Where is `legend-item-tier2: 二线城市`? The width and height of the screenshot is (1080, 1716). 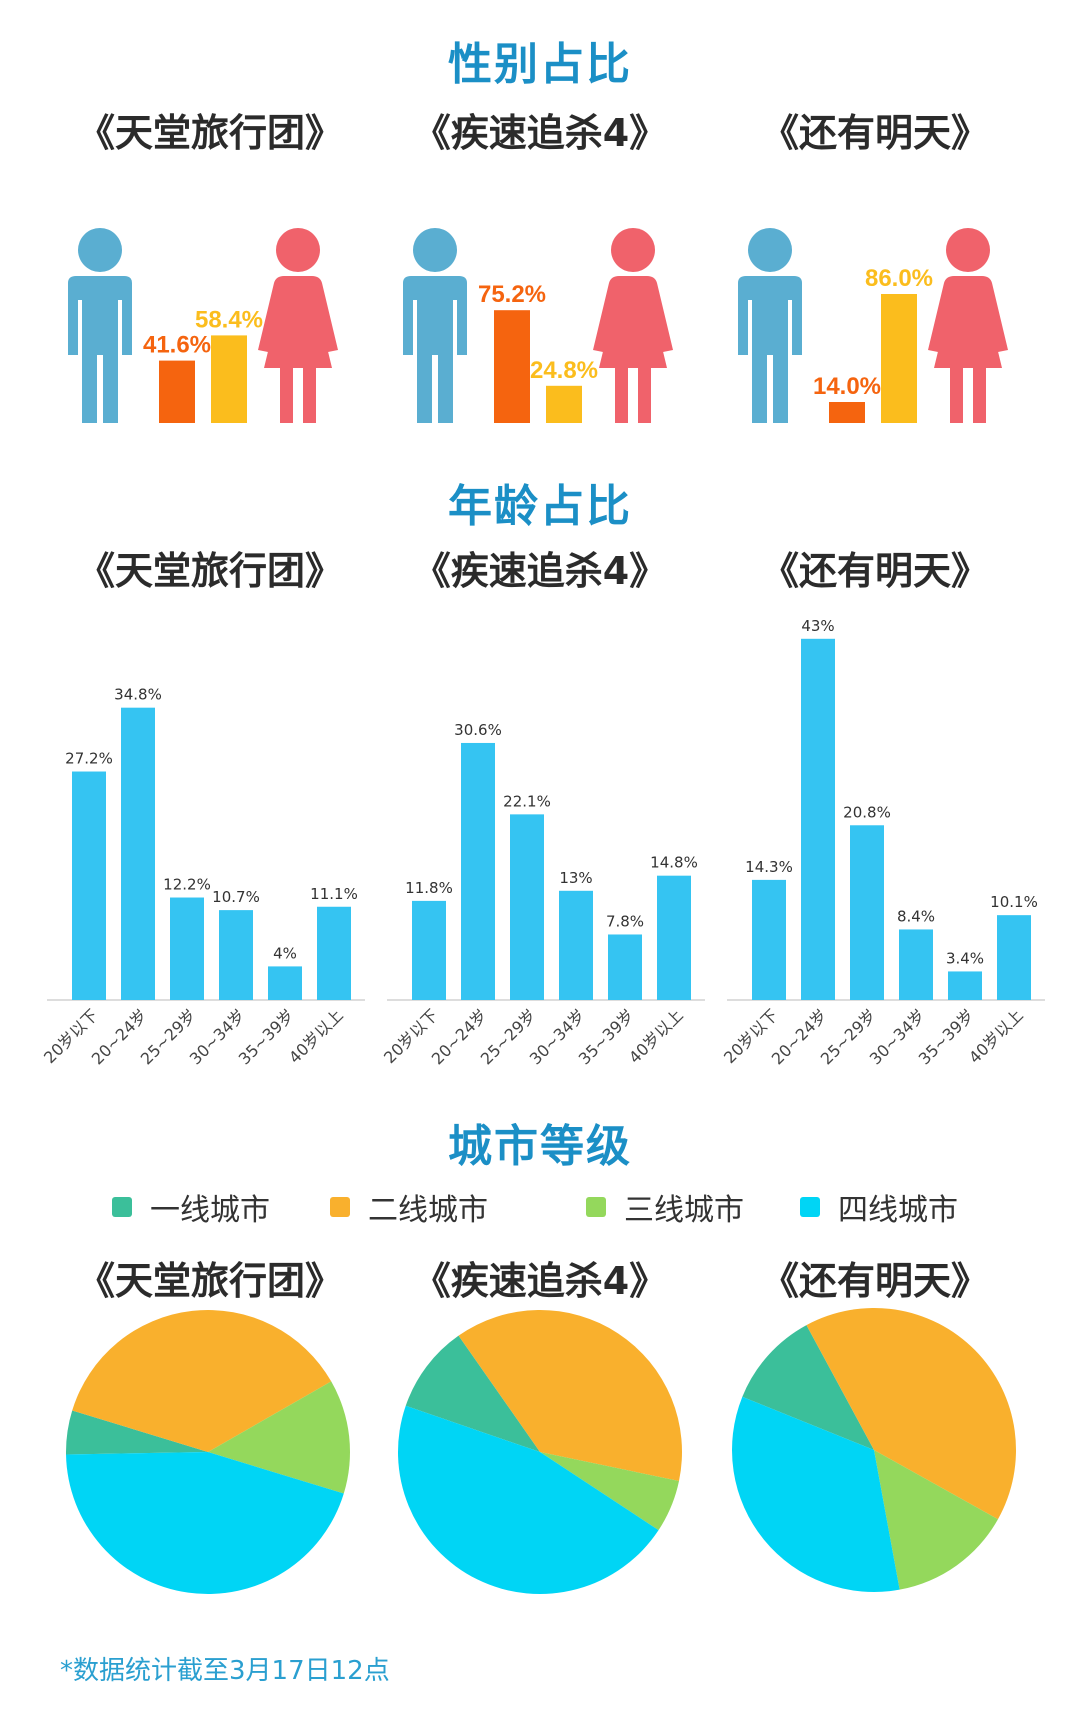
legend-item-tier2: 二线城市 is located at coordinates (409, 1207).